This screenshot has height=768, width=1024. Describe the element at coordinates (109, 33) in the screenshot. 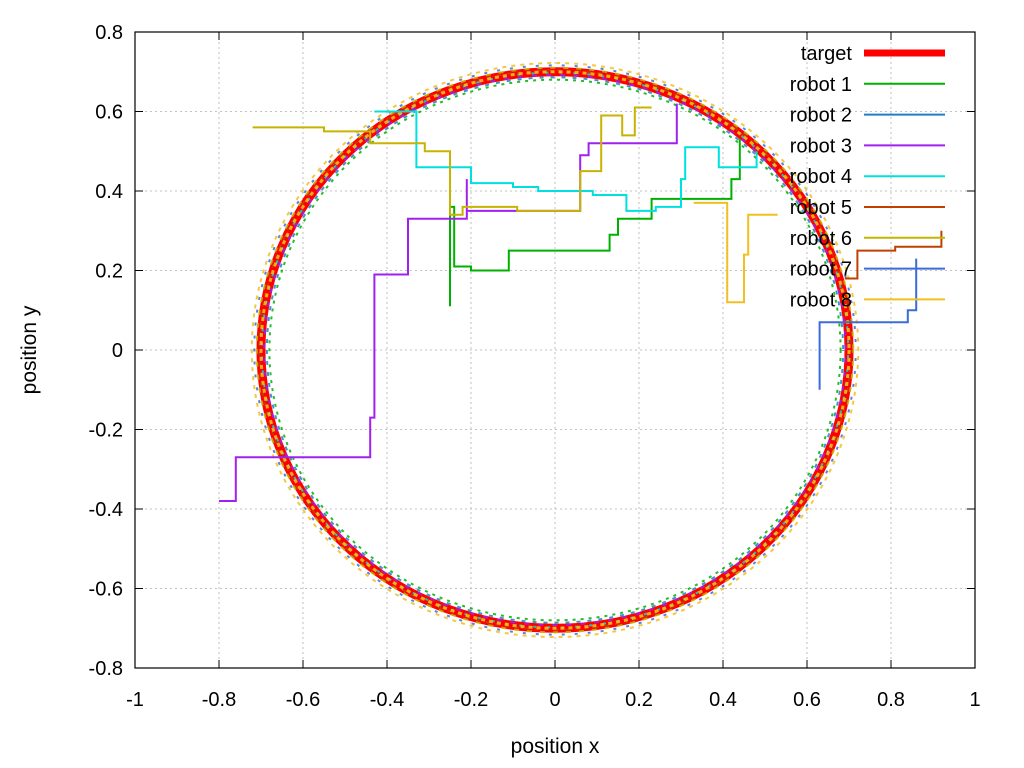

I see `y-tick-label: 0.8` at that location.